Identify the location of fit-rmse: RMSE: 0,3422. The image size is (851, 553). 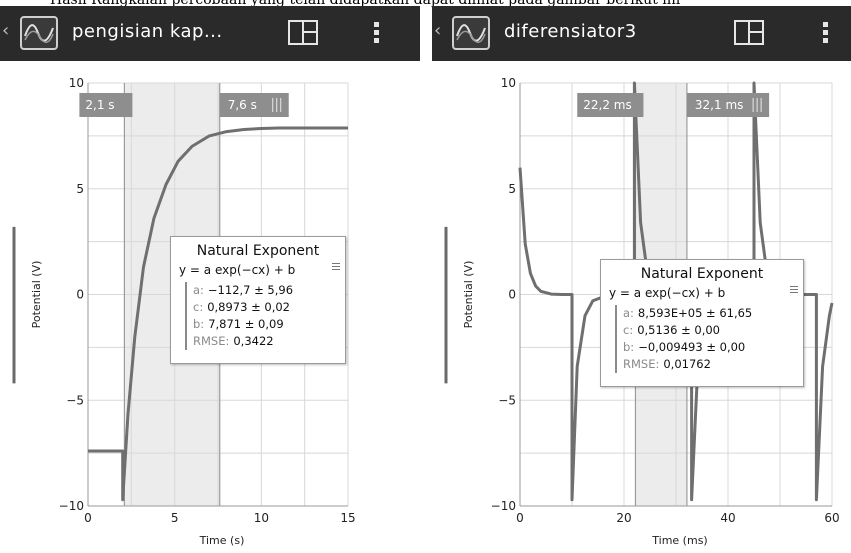
(233, 341).